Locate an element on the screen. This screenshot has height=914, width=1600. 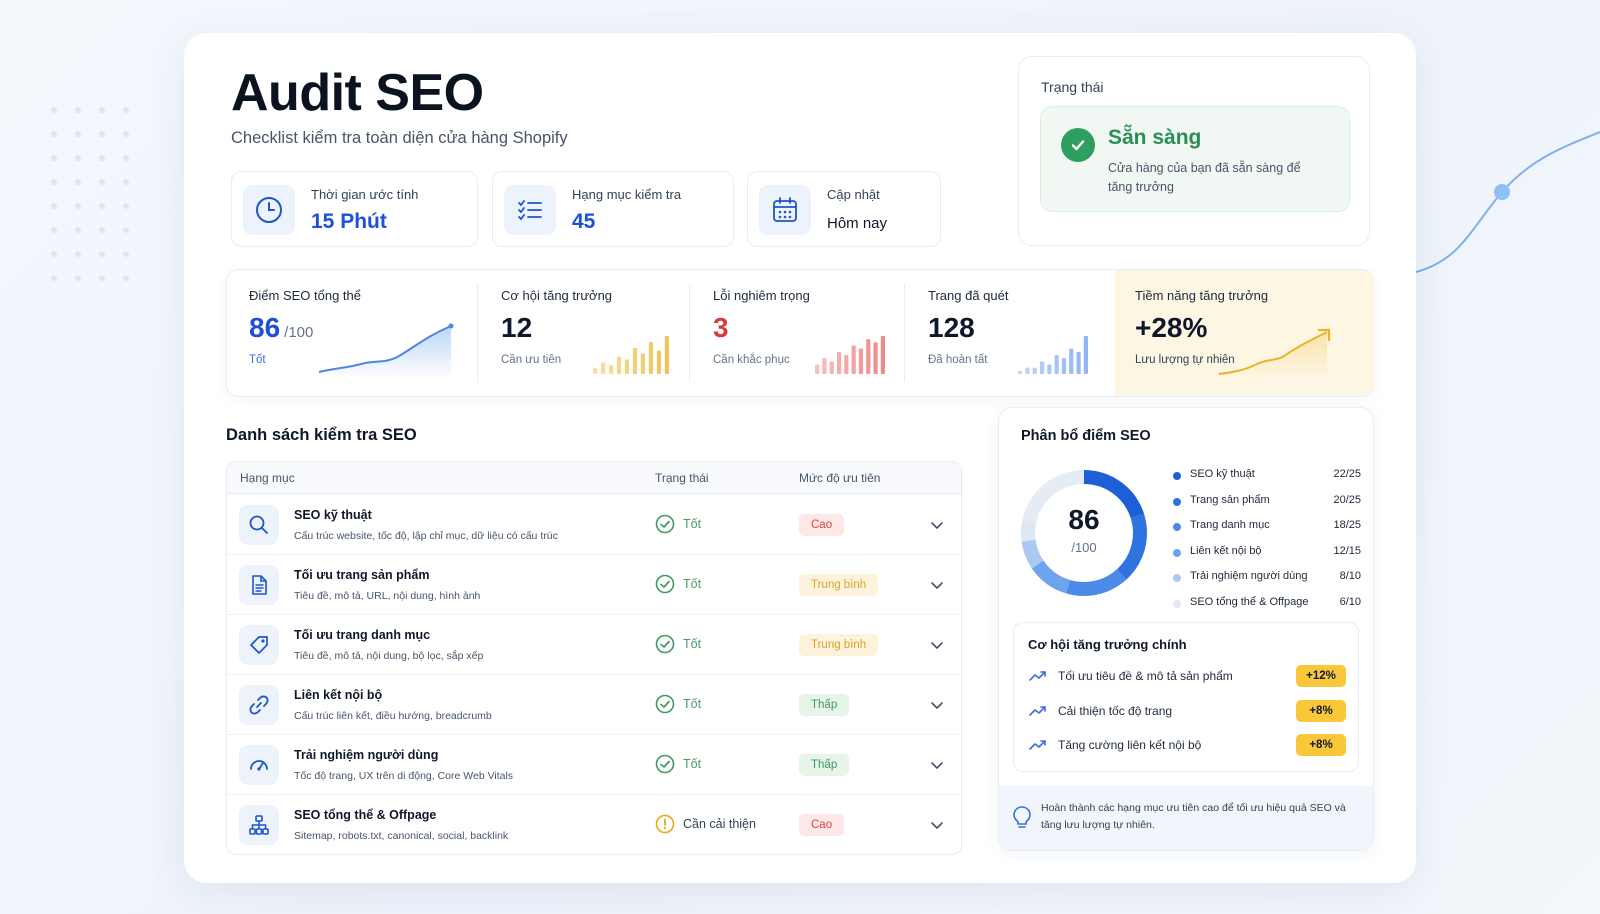
opportunities-title: Cơ hội tăng trưởng chính is located at coordinates (1107, 644).